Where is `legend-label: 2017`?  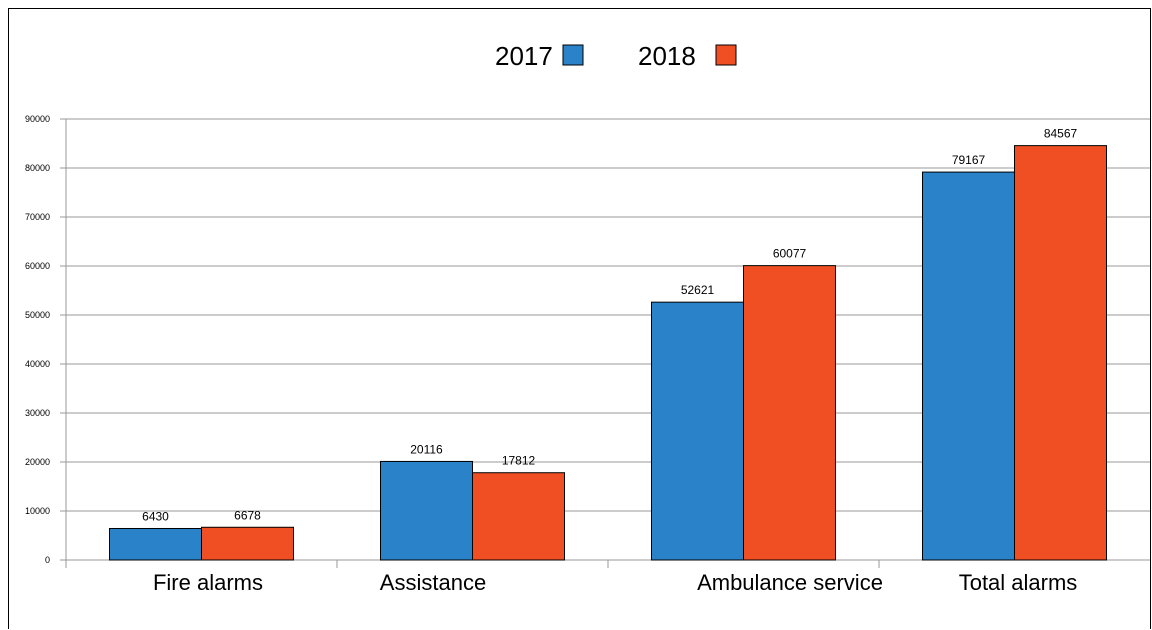 legend-label: 2017 is located at coordinates (524, 56).